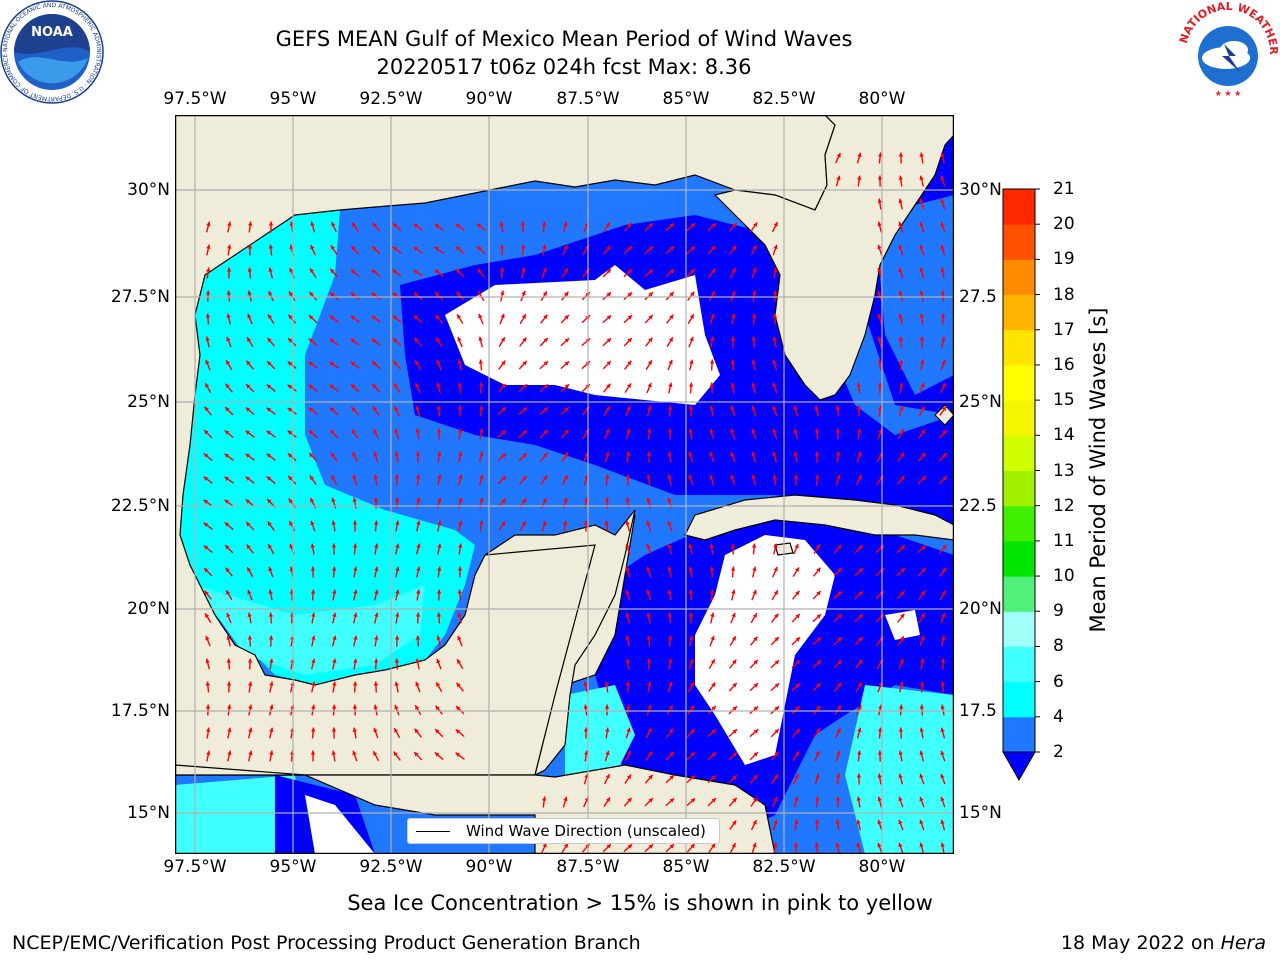 The height and width of the screenshot is (960, 1280). I want to click on footer-date-text: 18 May 2022 on, so click(1137, 943).